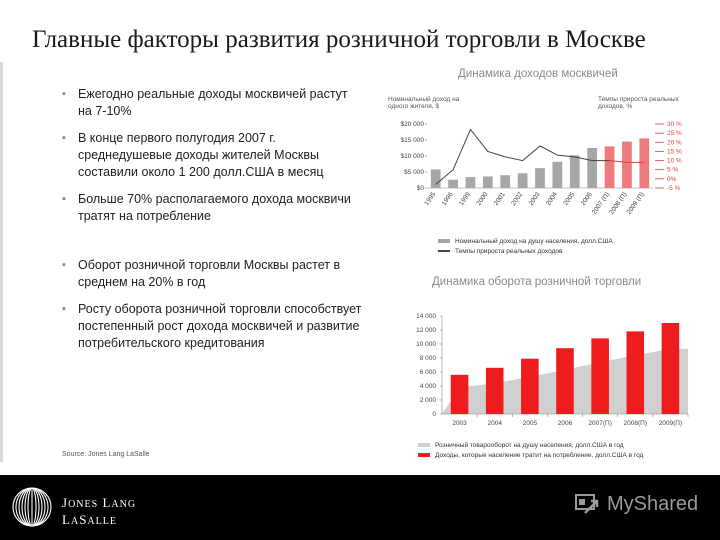 Image resolution: width=720 pixels, height=540 pixels. What do you see at coordinates (672, 179) in the screenshot?
I see `y2-tick-label: 0%` at bounding box center [672, 179].